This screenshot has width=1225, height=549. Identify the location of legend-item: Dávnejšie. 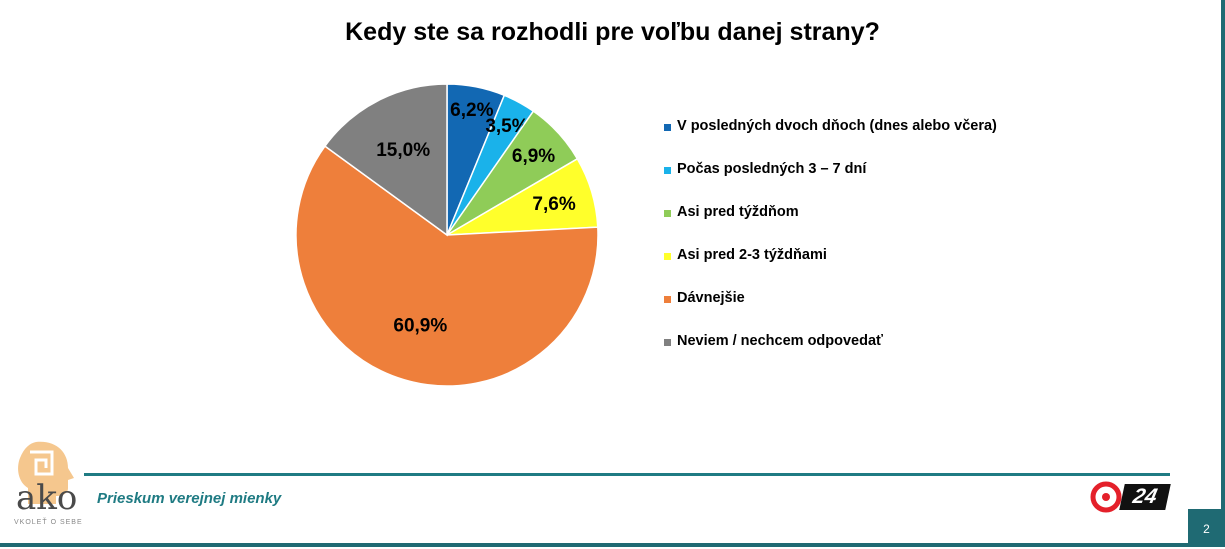
(874, 311).